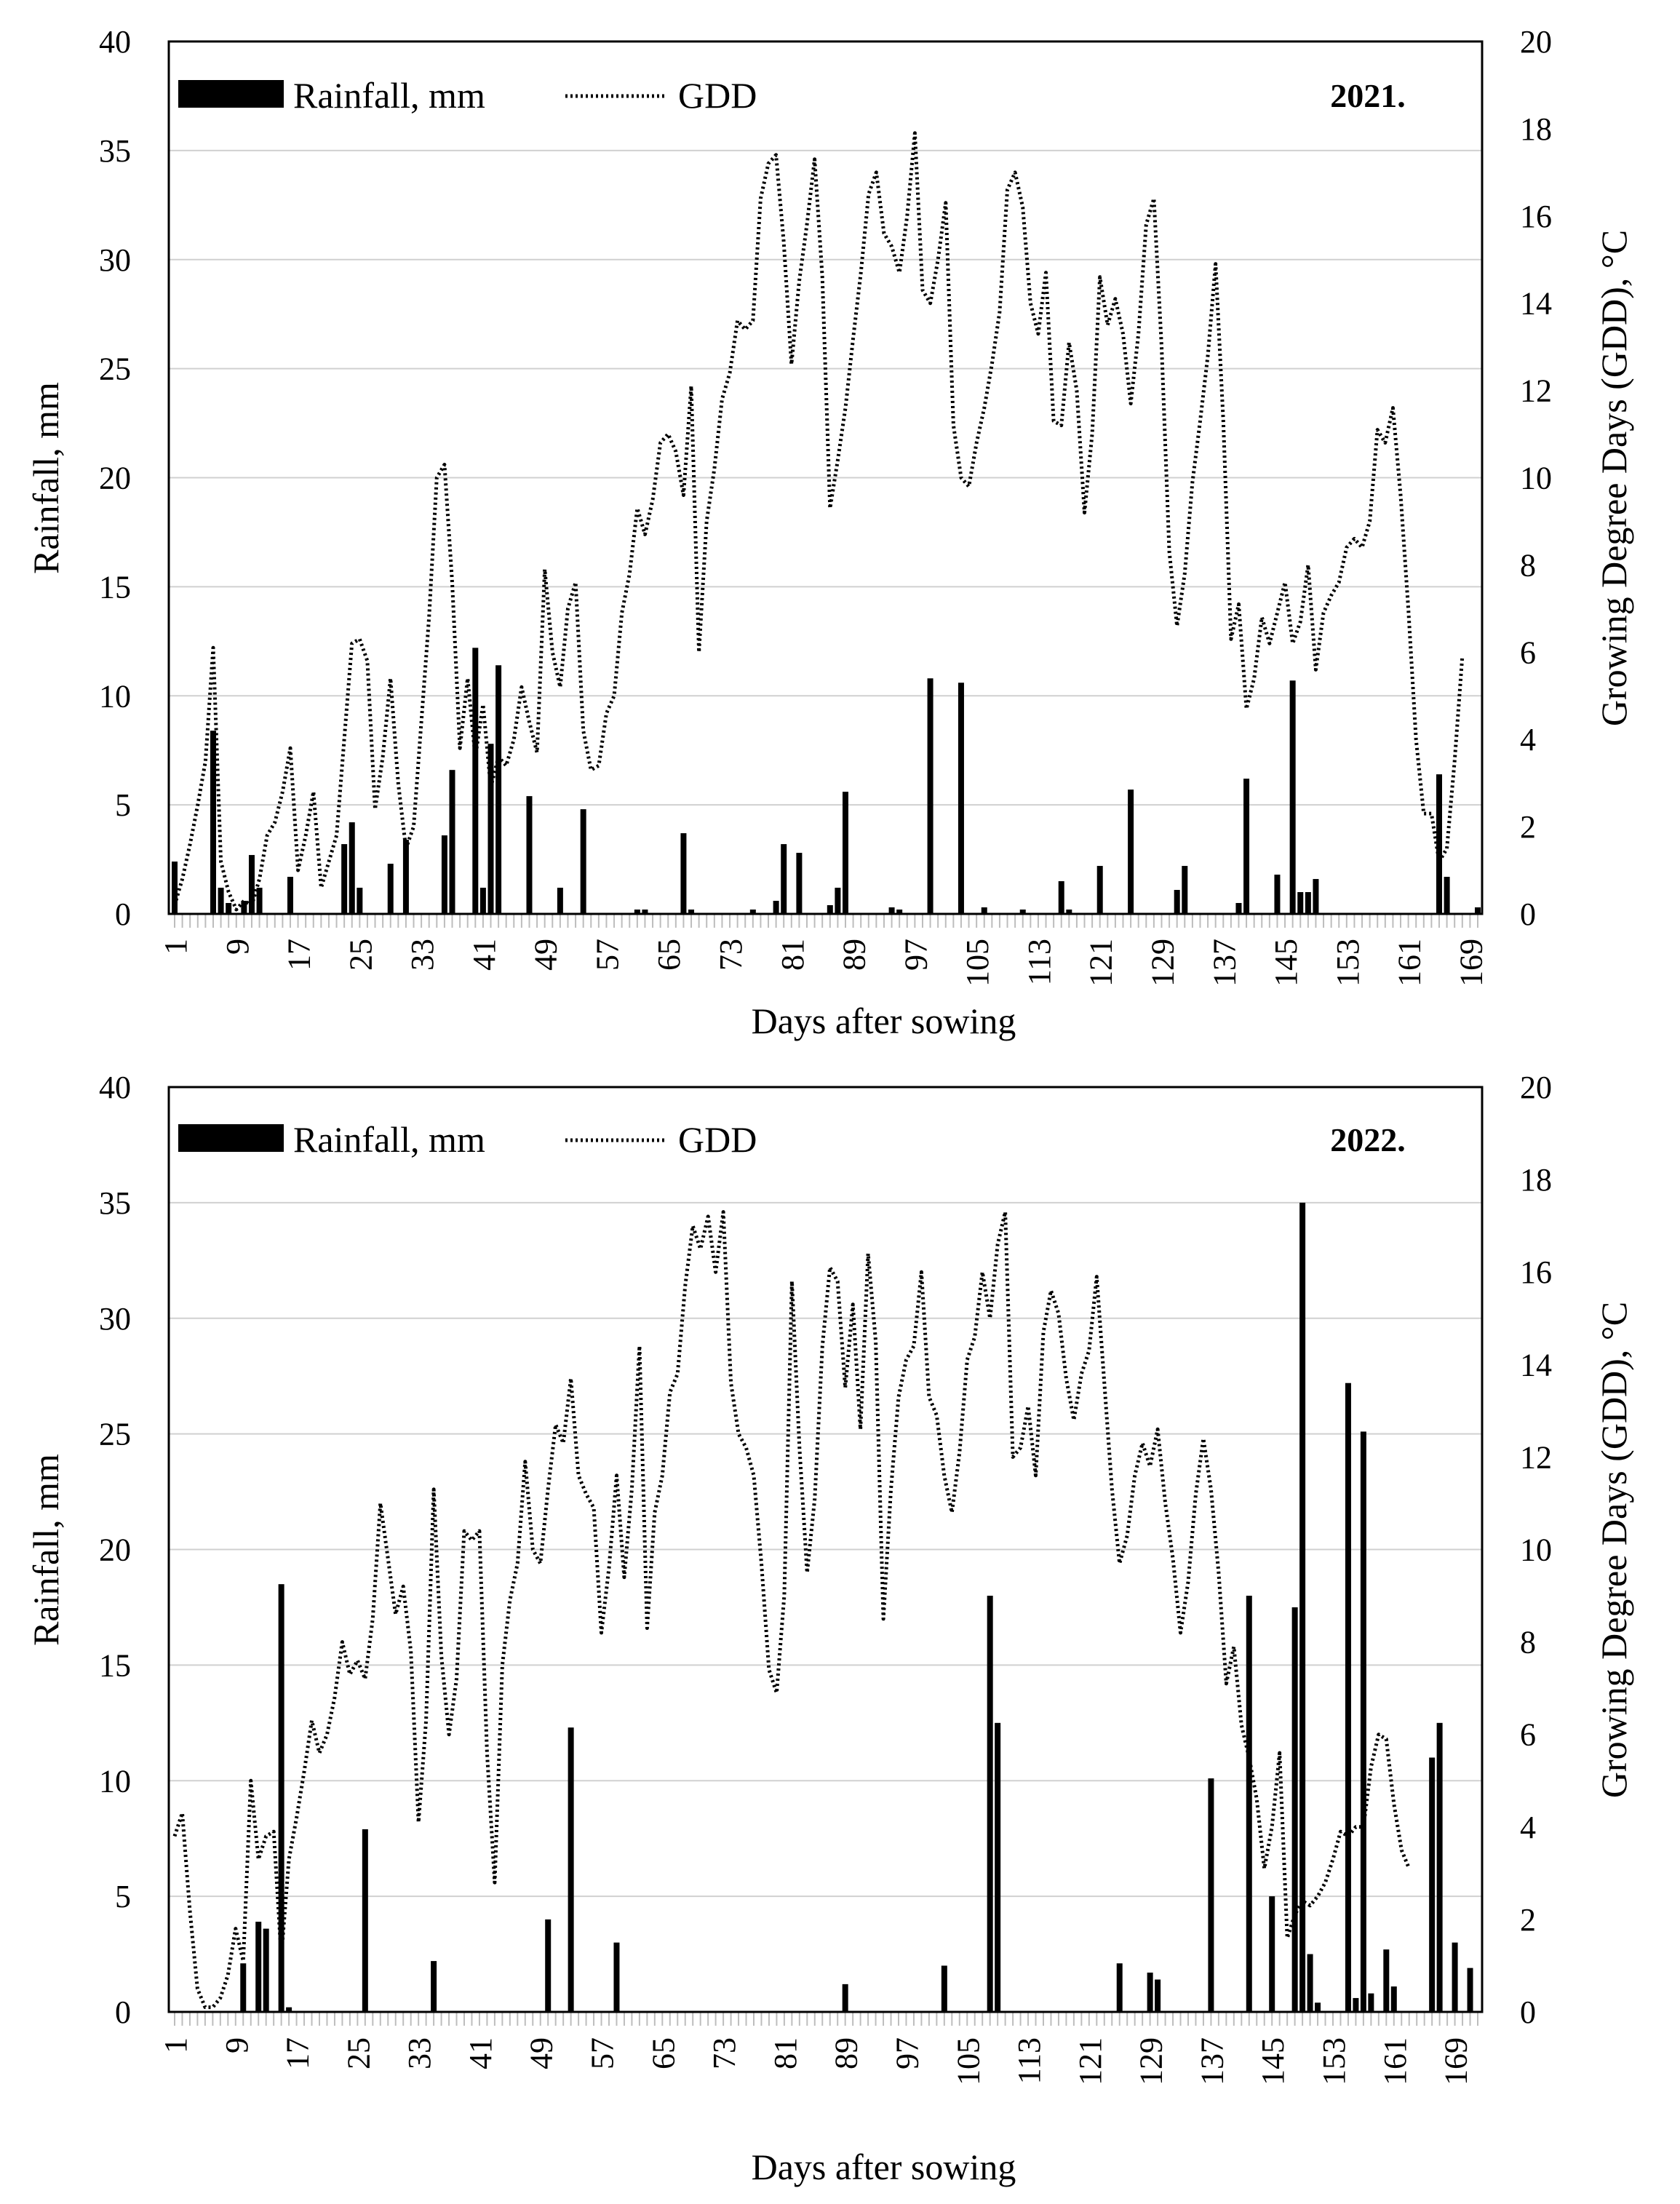  I want to click on y-right-axis-title: Growing Degree Days (GDD), °C, so click(1613, 478).